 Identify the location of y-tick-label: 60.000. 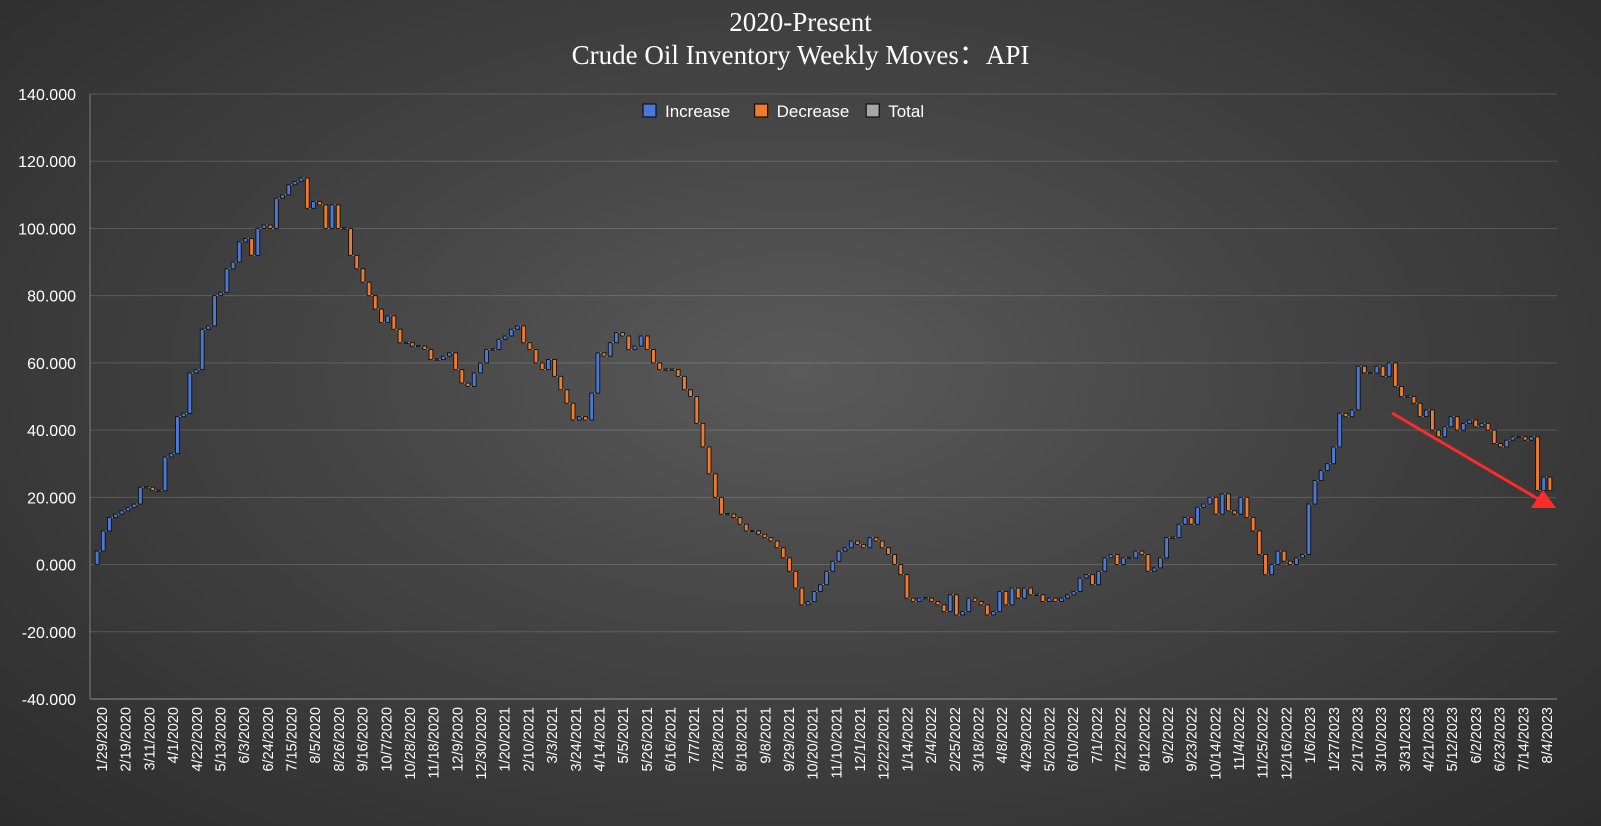
(51, 364).